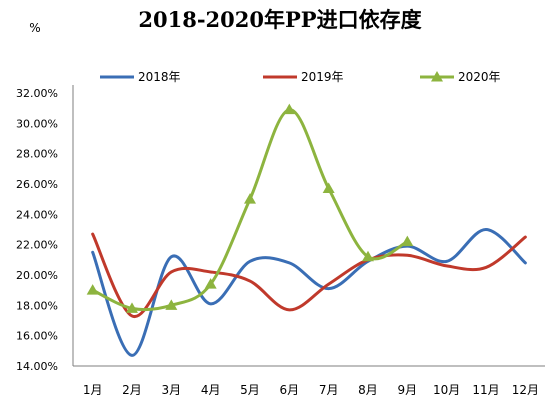 The image size is (550, 412). I want to click on y-tick-label: 20.00%, so click(37, 275).